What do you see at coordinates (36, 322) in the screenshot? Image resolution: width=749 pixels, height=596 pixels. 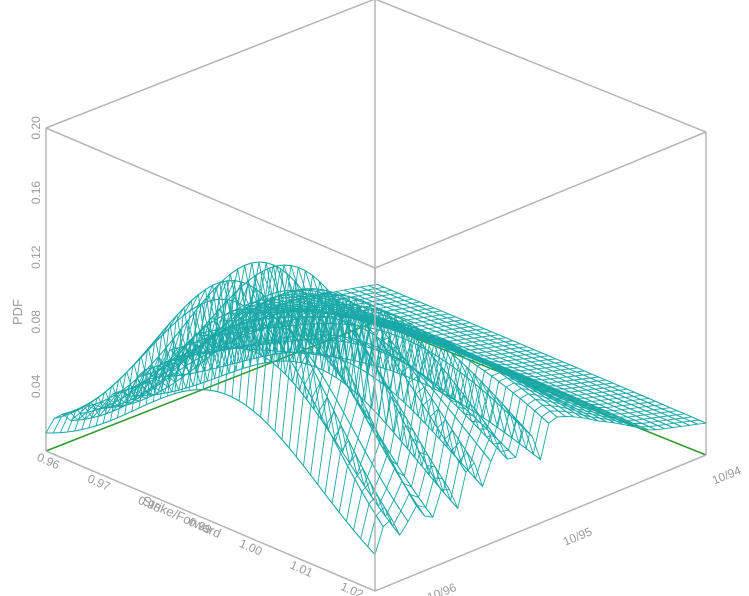 I see `z-tick-label: 0.08` at bounding box center [36, 322].